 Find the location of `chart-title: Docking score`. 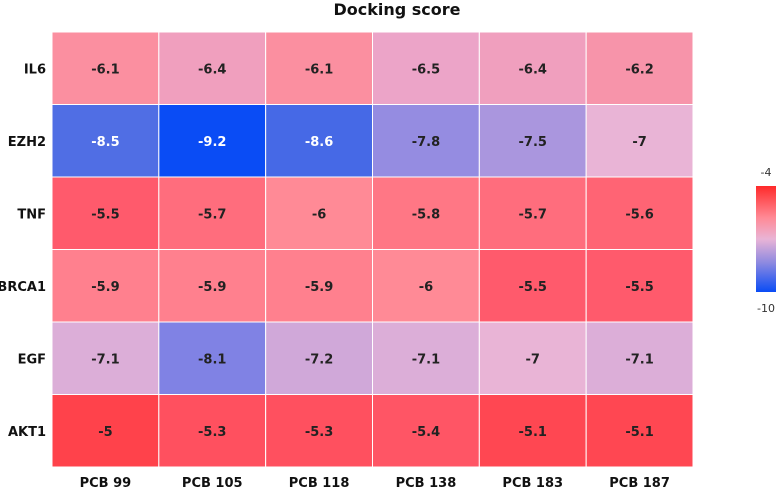

chart-title: Docking score is located at coordinates (396, 9).